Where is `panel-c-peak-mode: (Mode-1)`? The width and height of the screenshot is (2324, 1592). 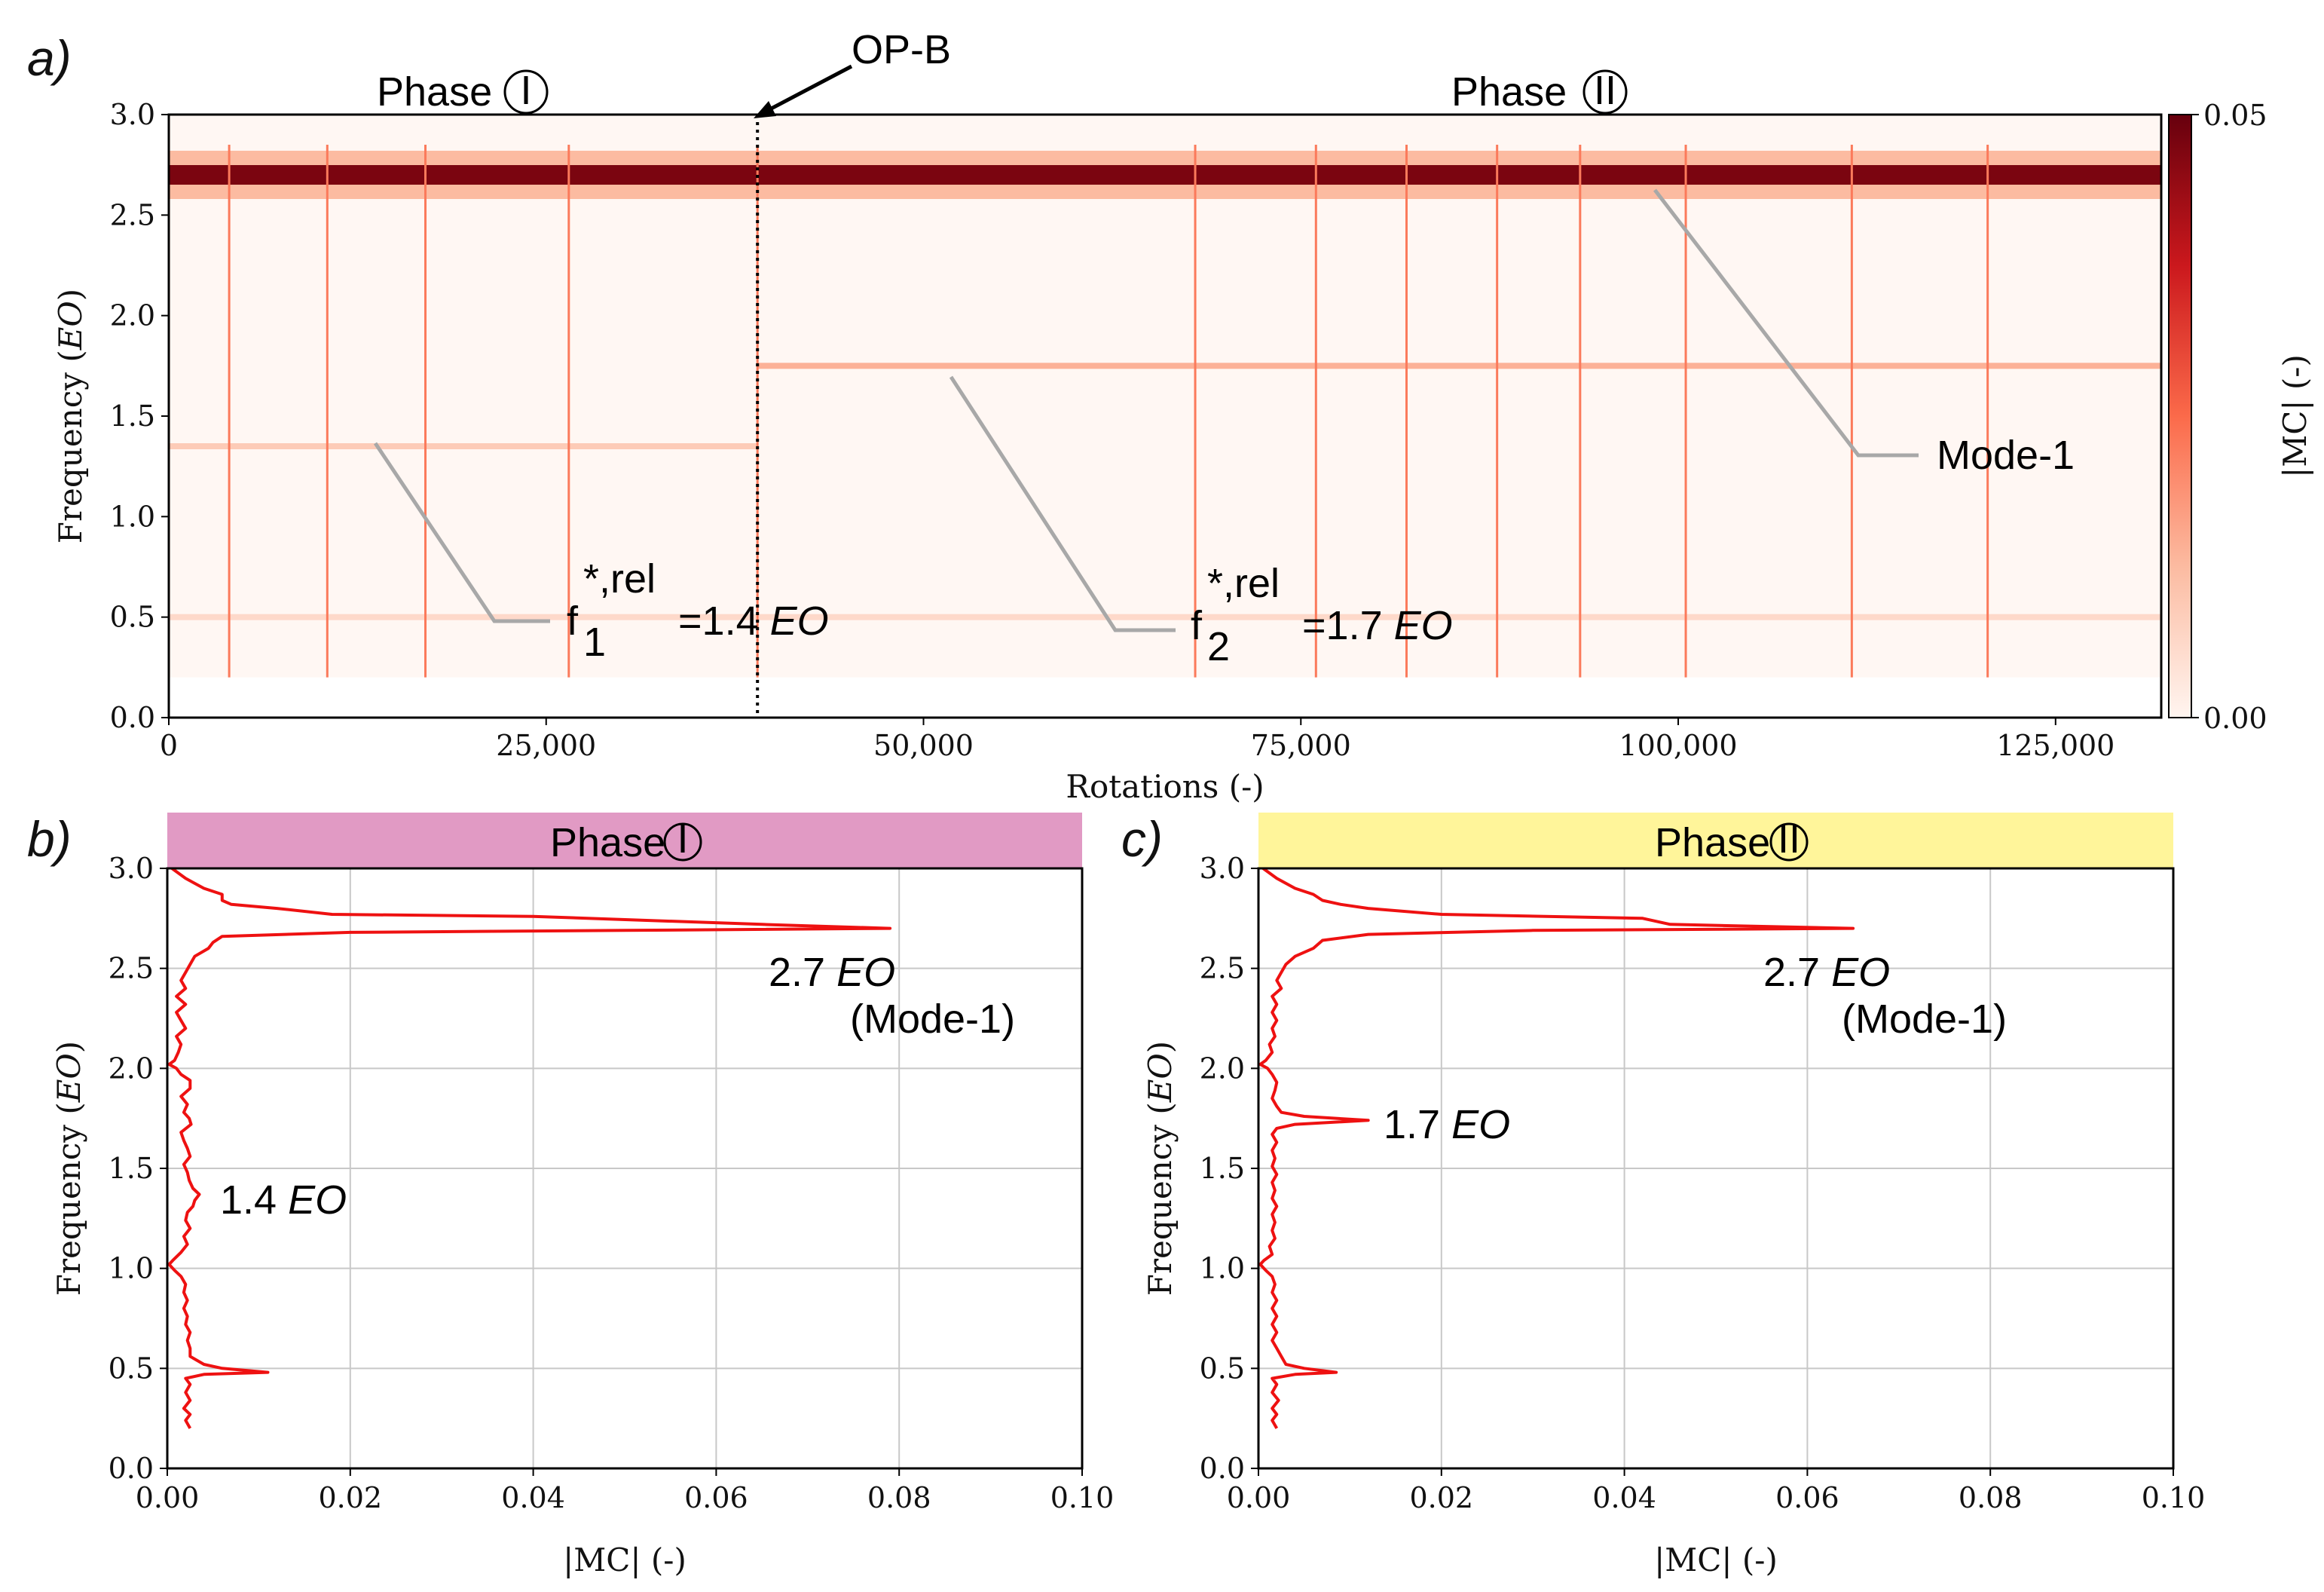
panel-c-peak-mode: (Mode-1) is located at coordinates (1924, 1019).